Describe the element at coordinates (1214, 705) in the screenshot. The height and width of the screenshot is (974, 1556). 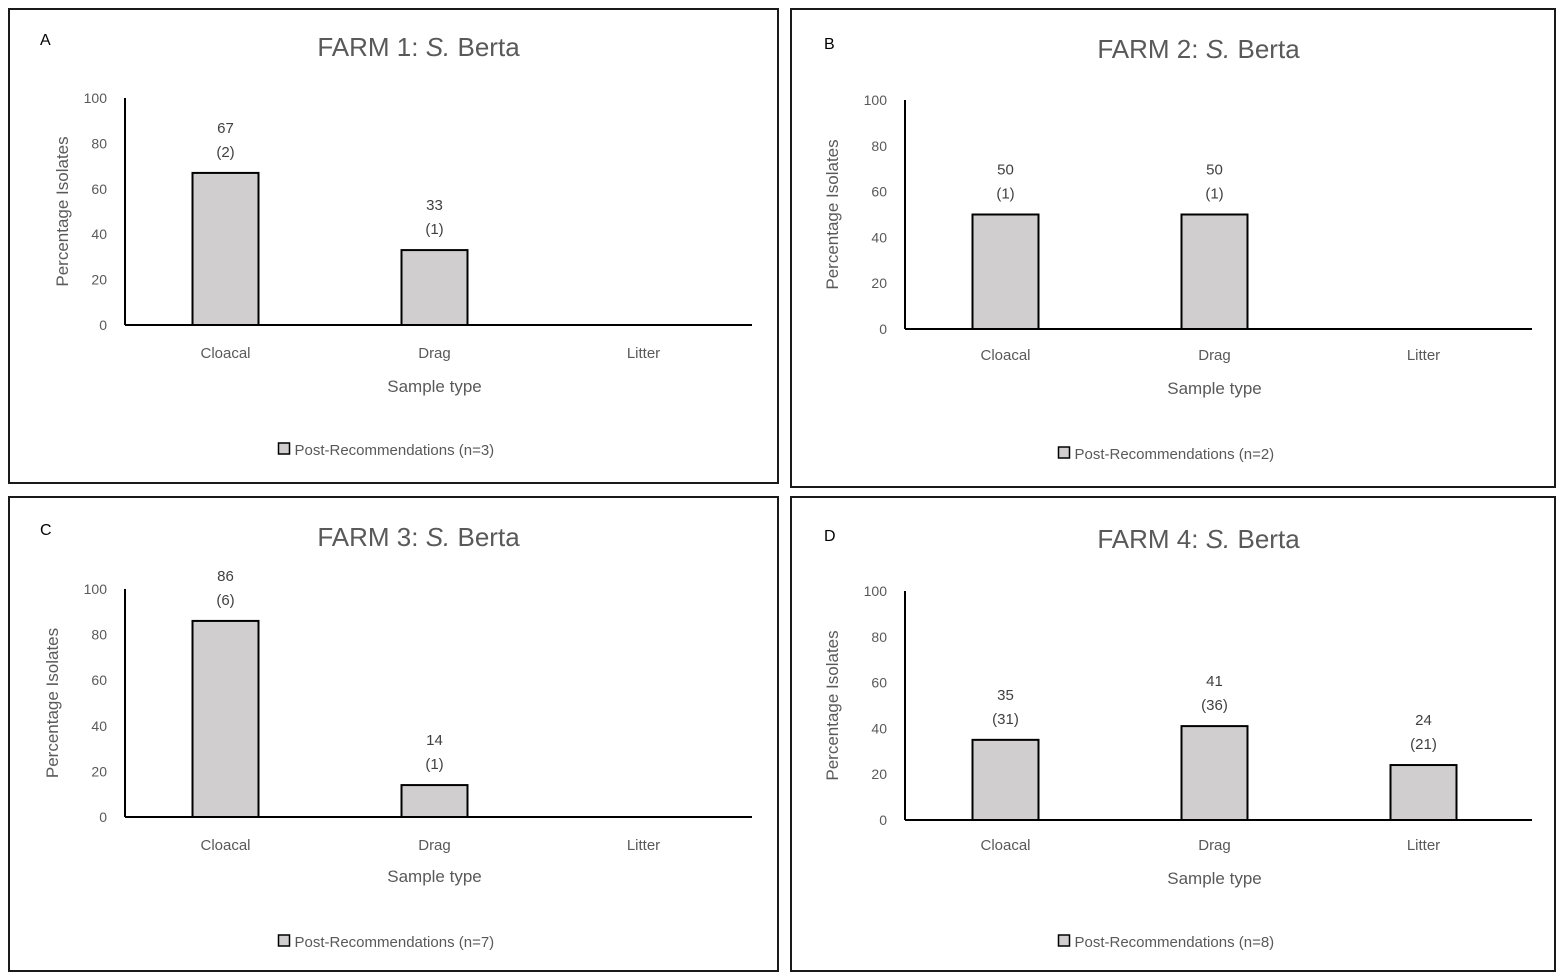
I see `data-label-count: (36)` at that location.